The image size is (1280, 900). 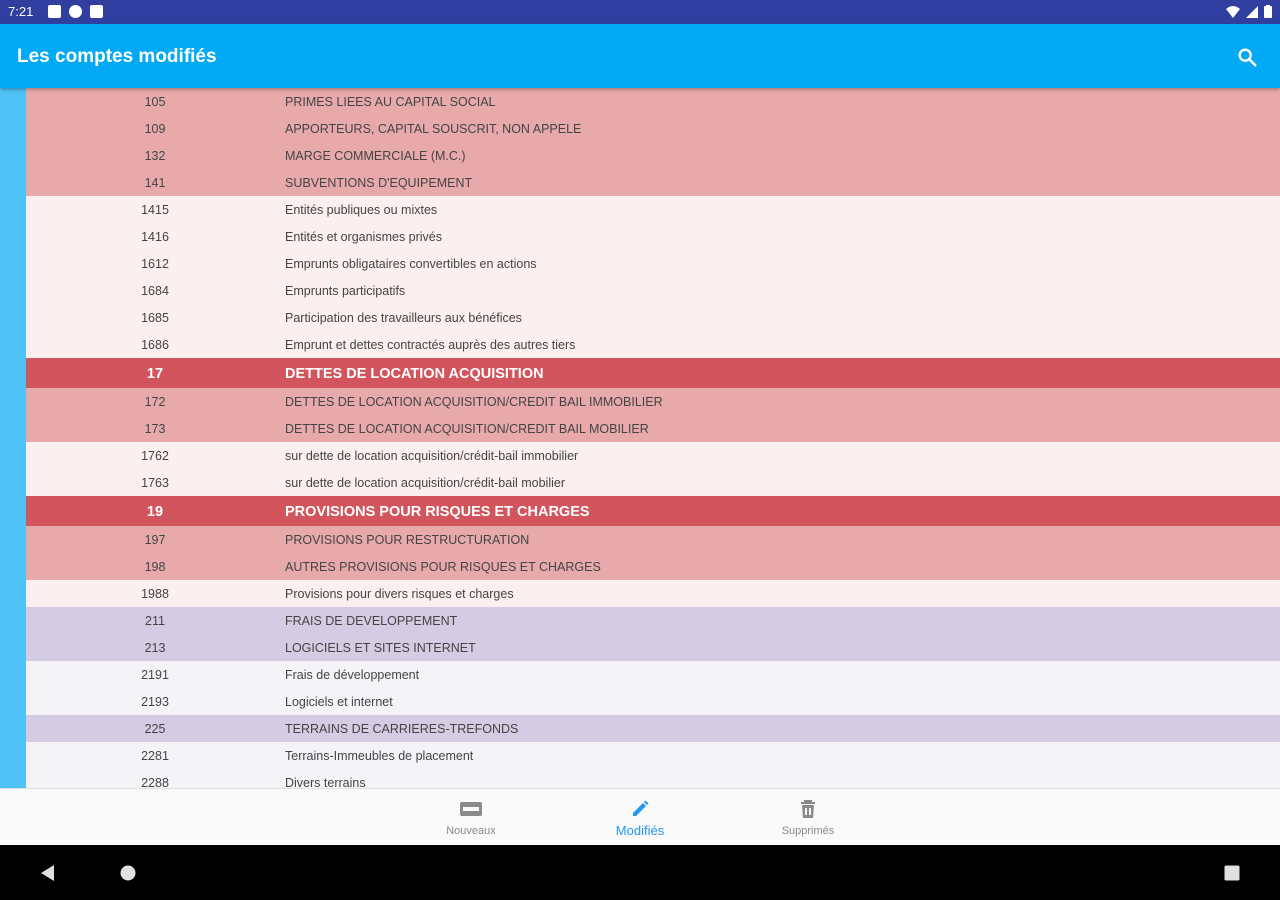 What do you see at coordinates (54, 11) in the screenshot?
I see `notification-icon` at bounding box center [54, 11].